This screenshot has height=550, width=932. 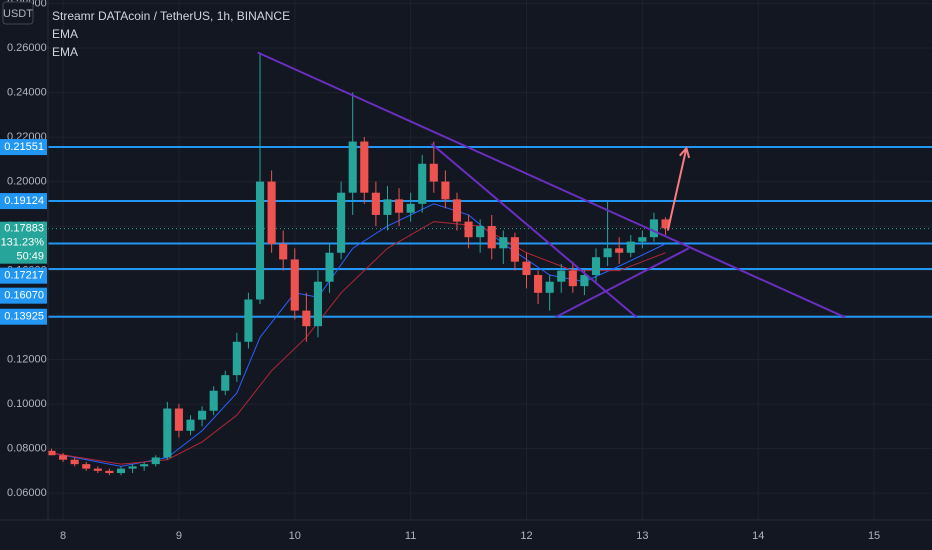 I want to click on chart-title: Streamr DATAcoin / TetherUS, 1h, BINANCE, so click(x=171, y=16).